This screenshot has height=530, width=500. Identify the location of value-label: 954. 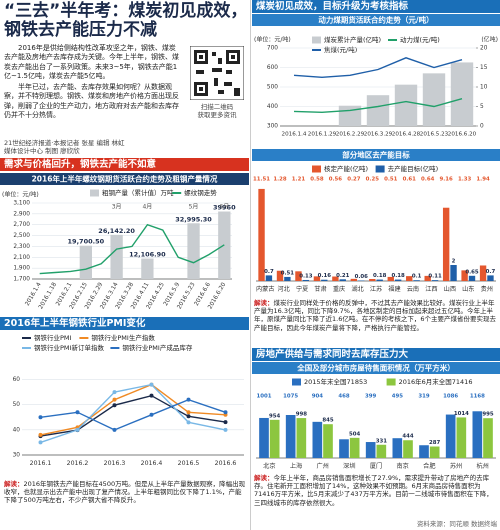
(275, 416).